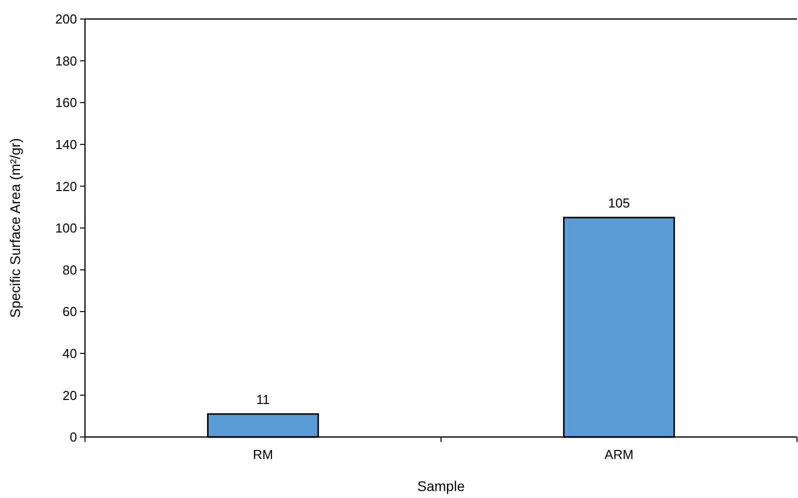 Image resolution: width=798 pixels, height=498 pixels. What do you see at coordinates (69, 395) in the screenshot?
I see `y-tick-label: 20` at bounding box center [69, 395].